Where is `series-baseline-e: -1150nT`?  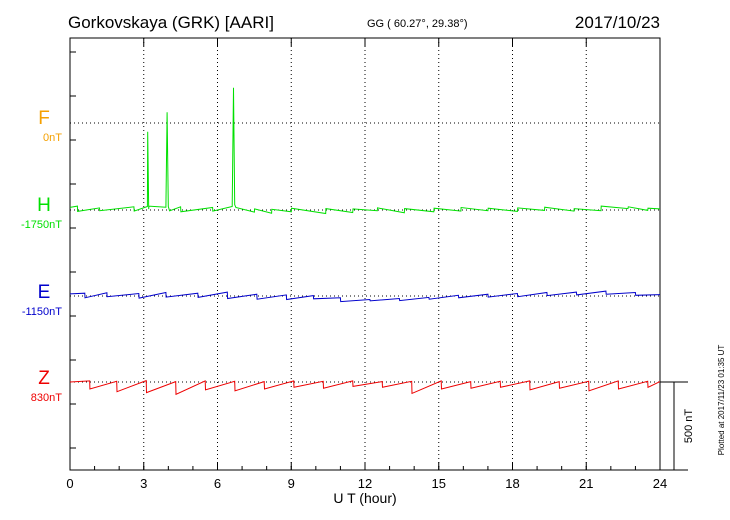
series-baseline-e: -1150nT is located at coordinates (42, 312).